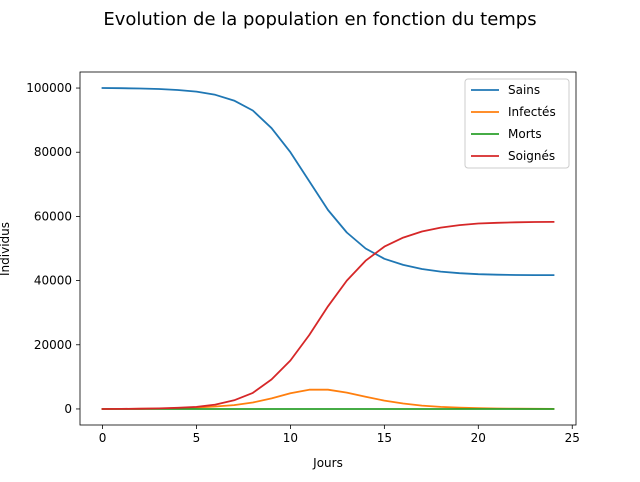  What do you see at coordinates (327, 463) in the screenshot?
I see `x-axis-label: Jours` at bounding box center [327, 463].